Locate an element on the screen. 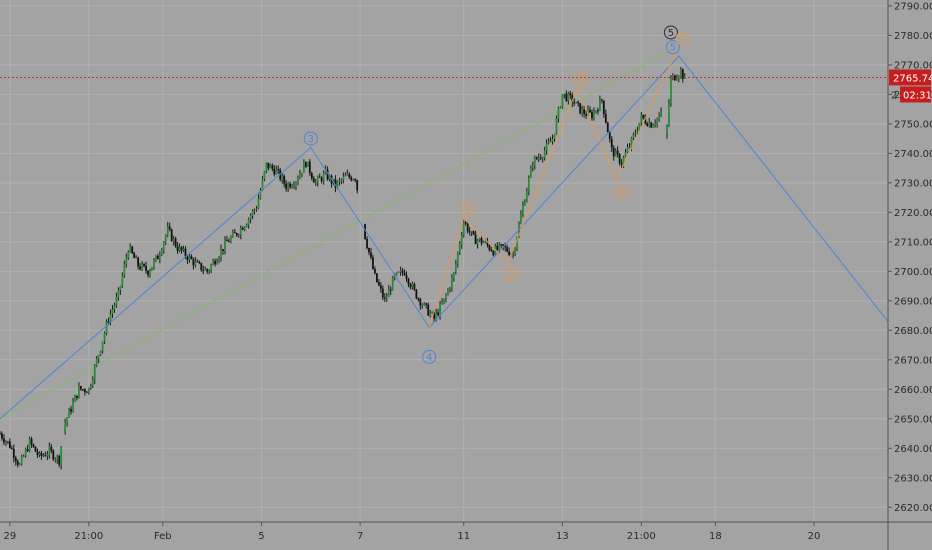 This screenshot has width=932, height=550. time-tick-label: 11 is located at coordinates (463, 536).